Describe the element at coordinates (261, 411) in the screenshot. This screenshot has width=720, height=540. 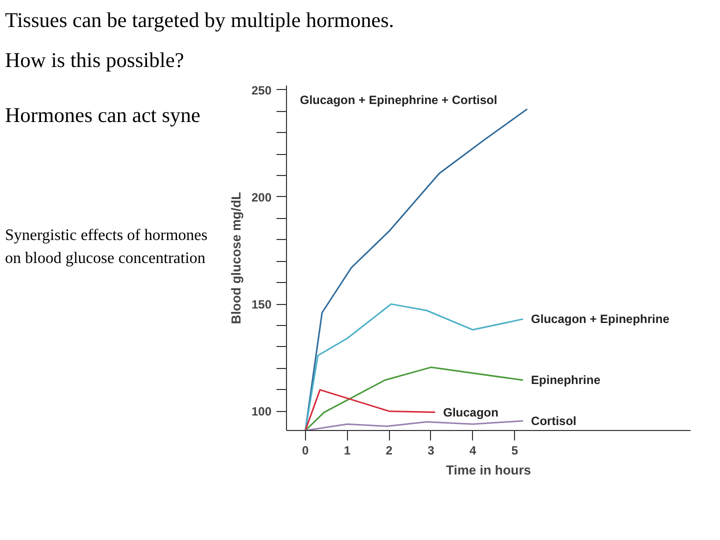
I see `y-tick-label: 100` at that location.